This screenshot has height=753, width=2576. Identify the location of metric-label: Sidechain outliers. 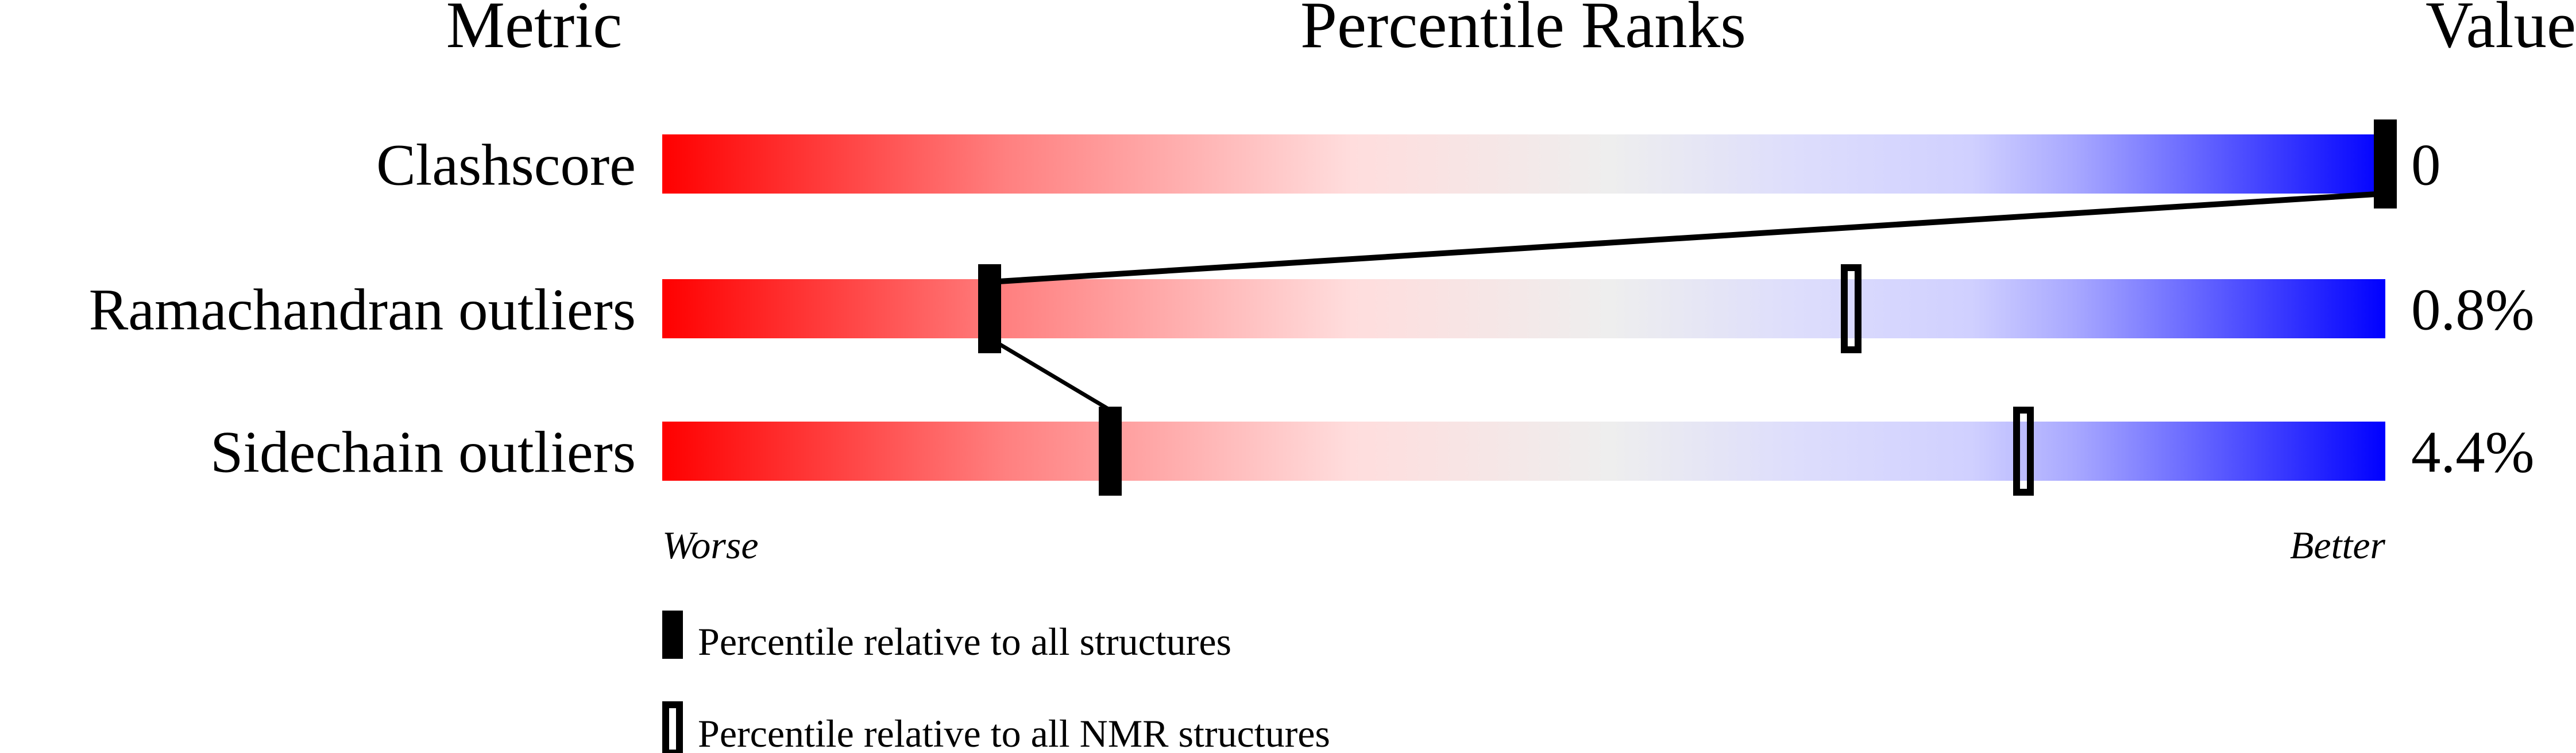
(423, 452).